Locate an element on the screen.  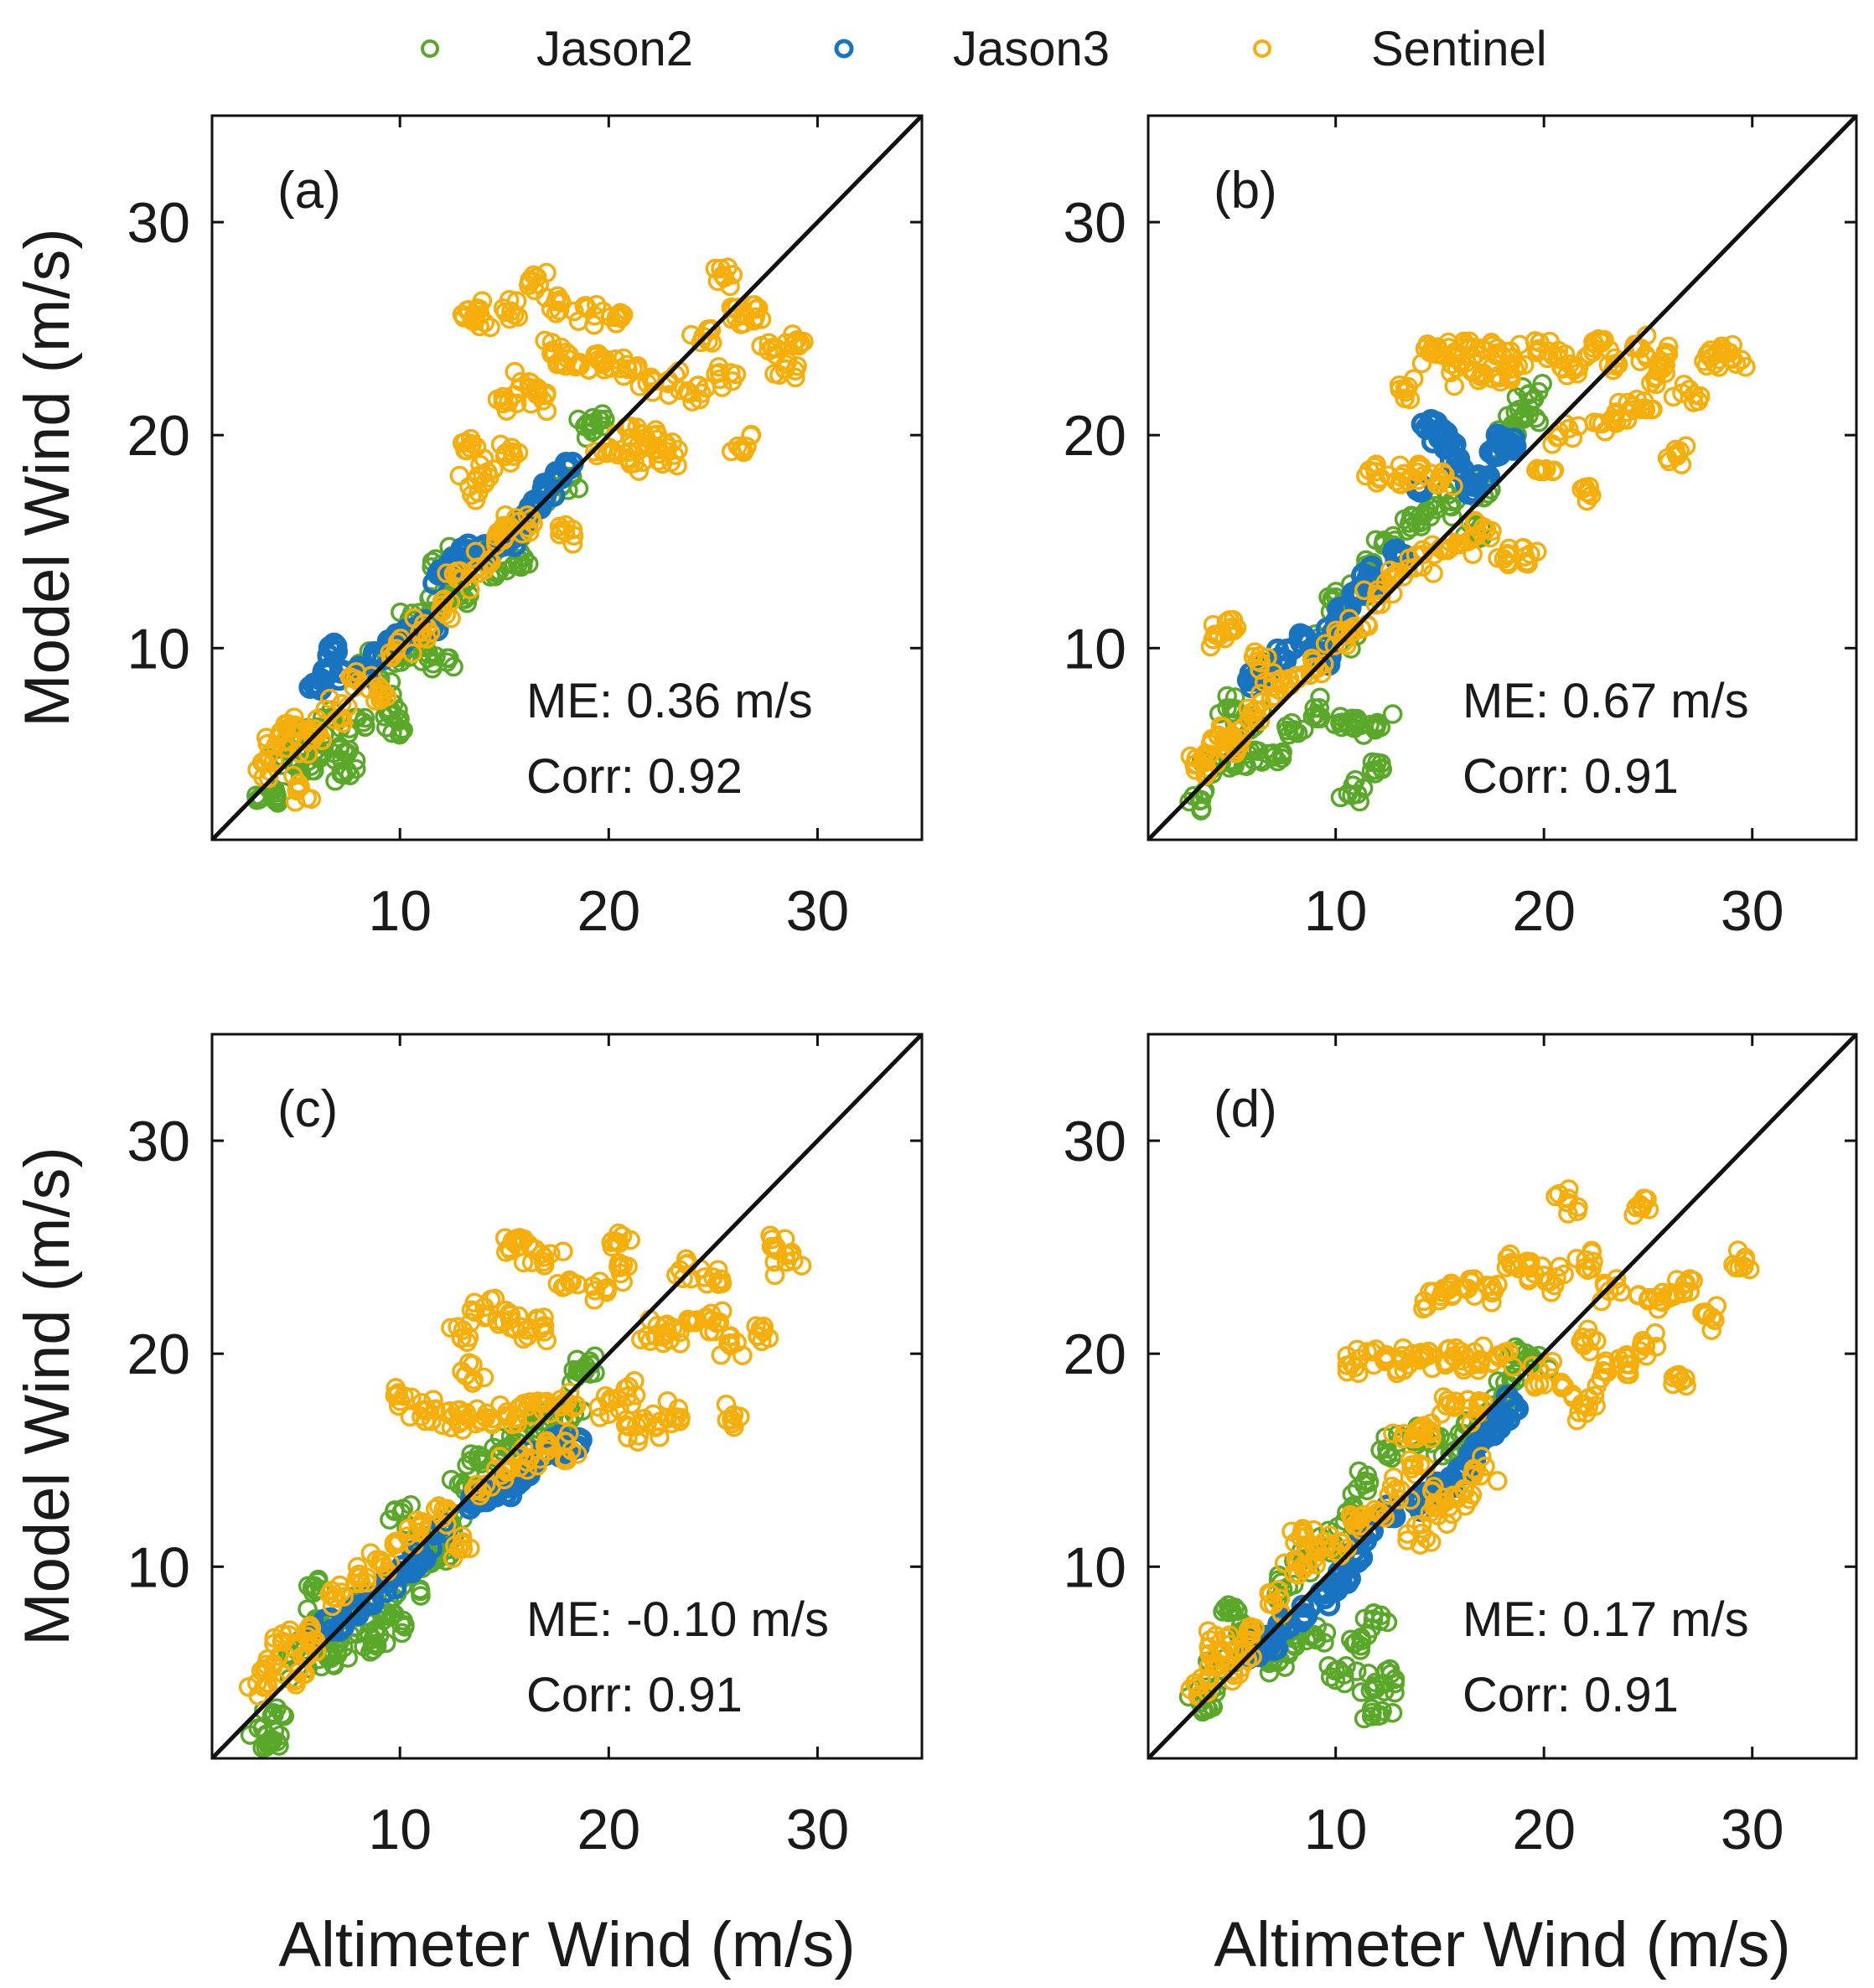
plot-area is located at coordinates (1502, 1396).